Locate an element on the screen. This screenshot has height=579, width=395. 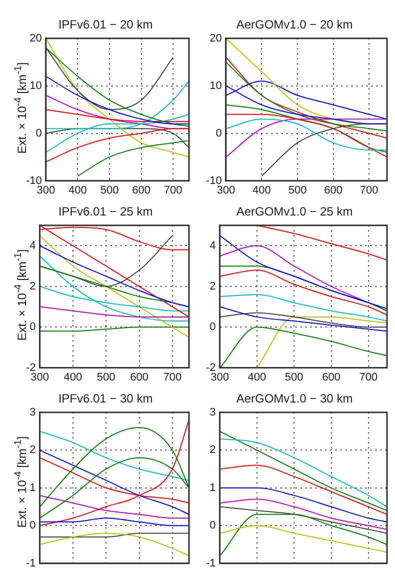
chart-title: AerGOMv1.0 − 20 km is located at coordinates (294, 25).